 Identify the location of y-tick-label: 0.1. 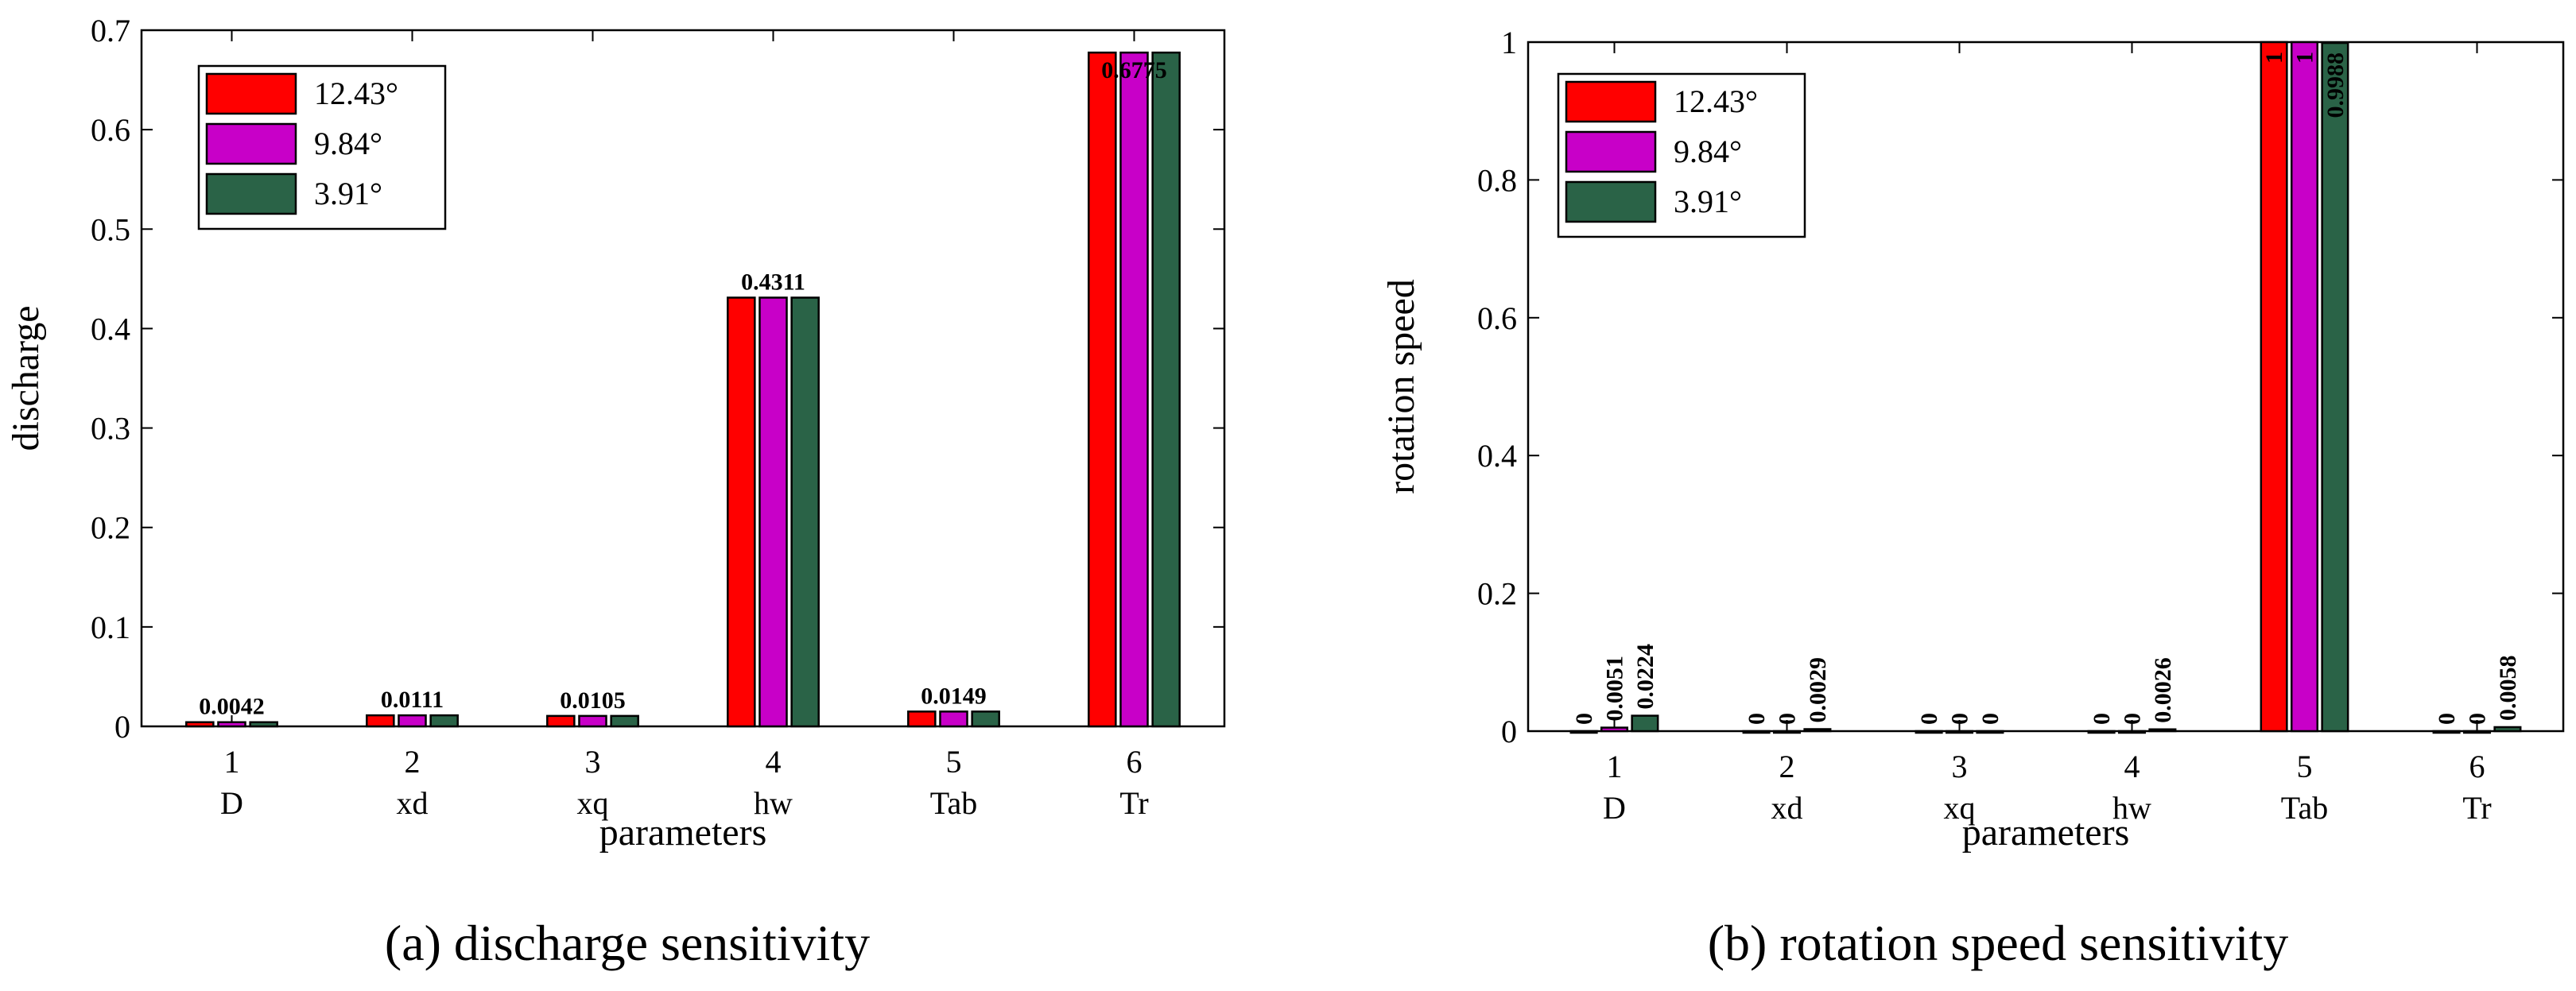
(110, 627).